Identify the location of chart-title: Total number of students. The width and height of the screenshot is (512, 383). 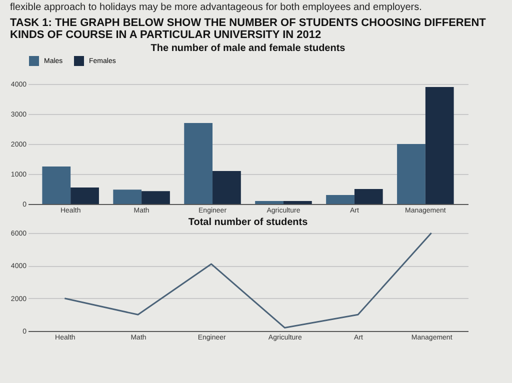
(248, 222).